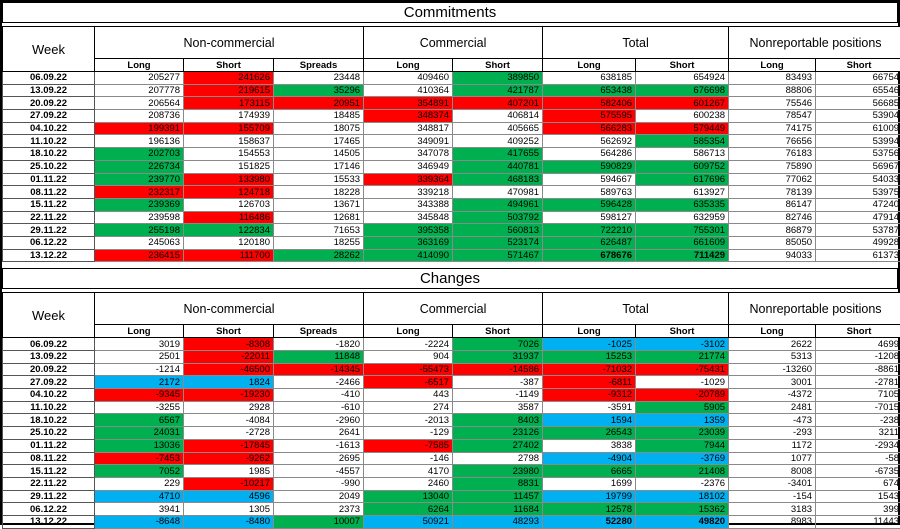 The image size is (900, 529). I want to click on value-cell: -3102, so click(682, 344).